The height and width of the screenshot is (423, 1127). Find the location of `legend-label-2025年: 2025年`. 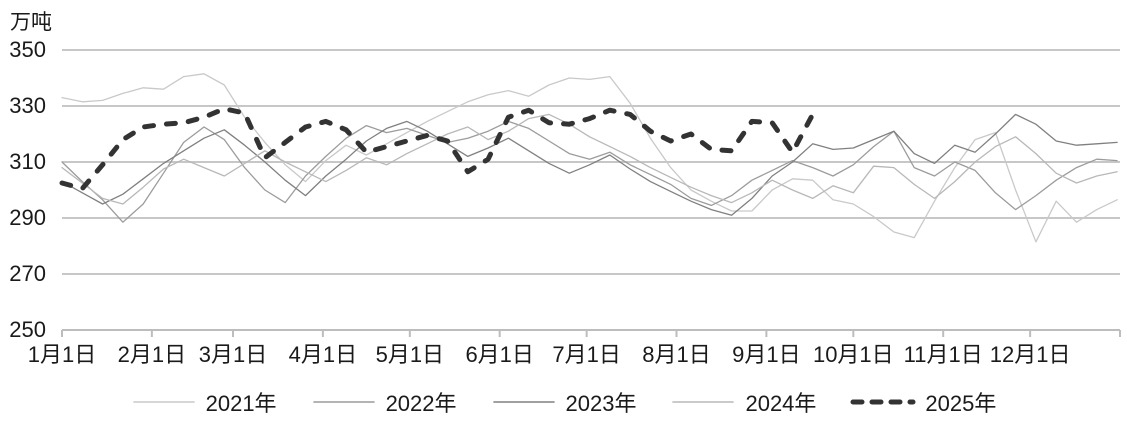

legend-label-2025年: 2025年 is located at coordinates (961, 403).